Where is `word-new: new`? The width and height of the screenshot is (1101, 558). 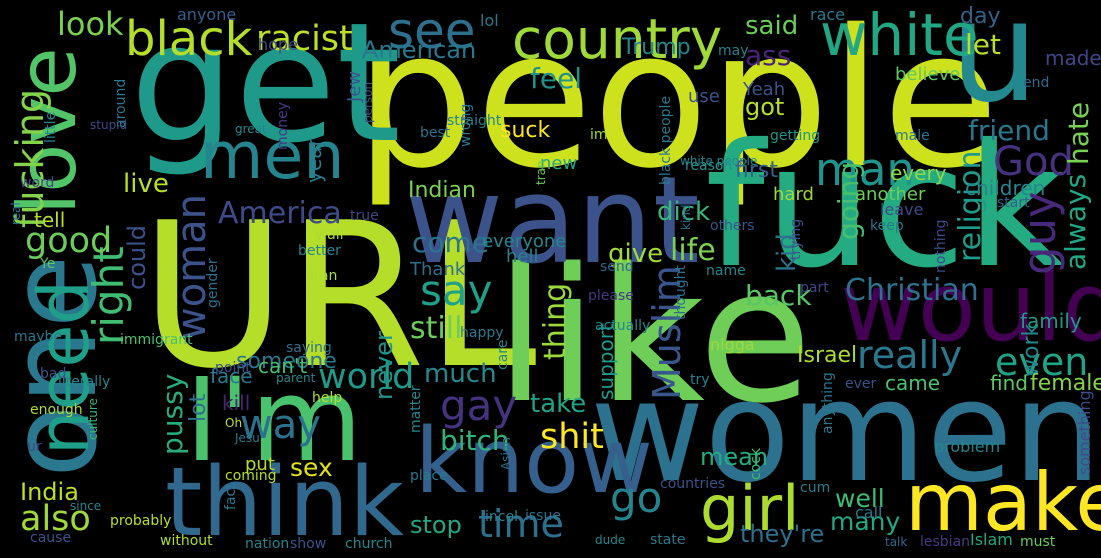
word-new: new is located at coordinates (558, 163).